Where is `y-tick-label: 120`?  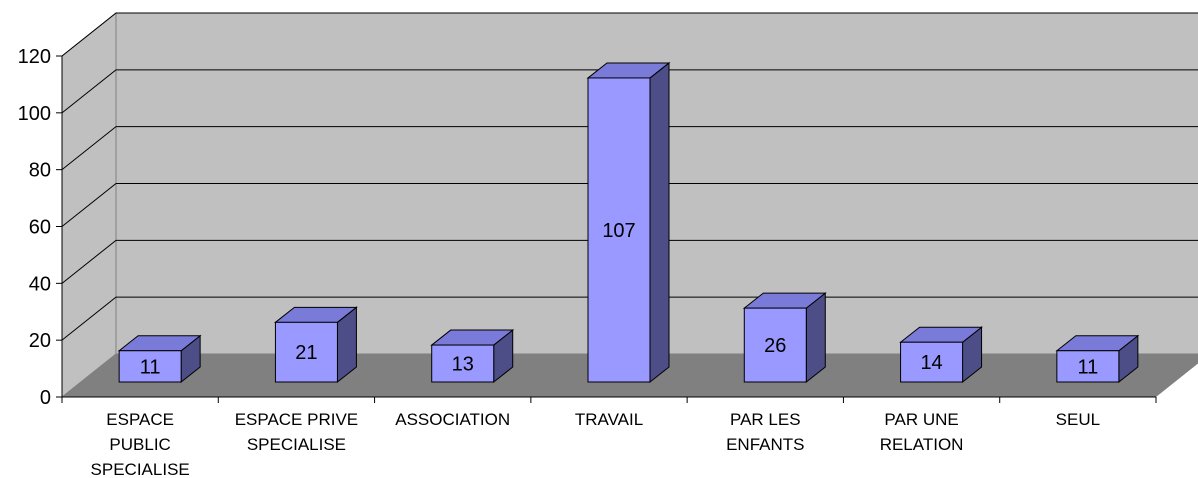
y-tick-label: 120 is located at coordinates (34, 57).